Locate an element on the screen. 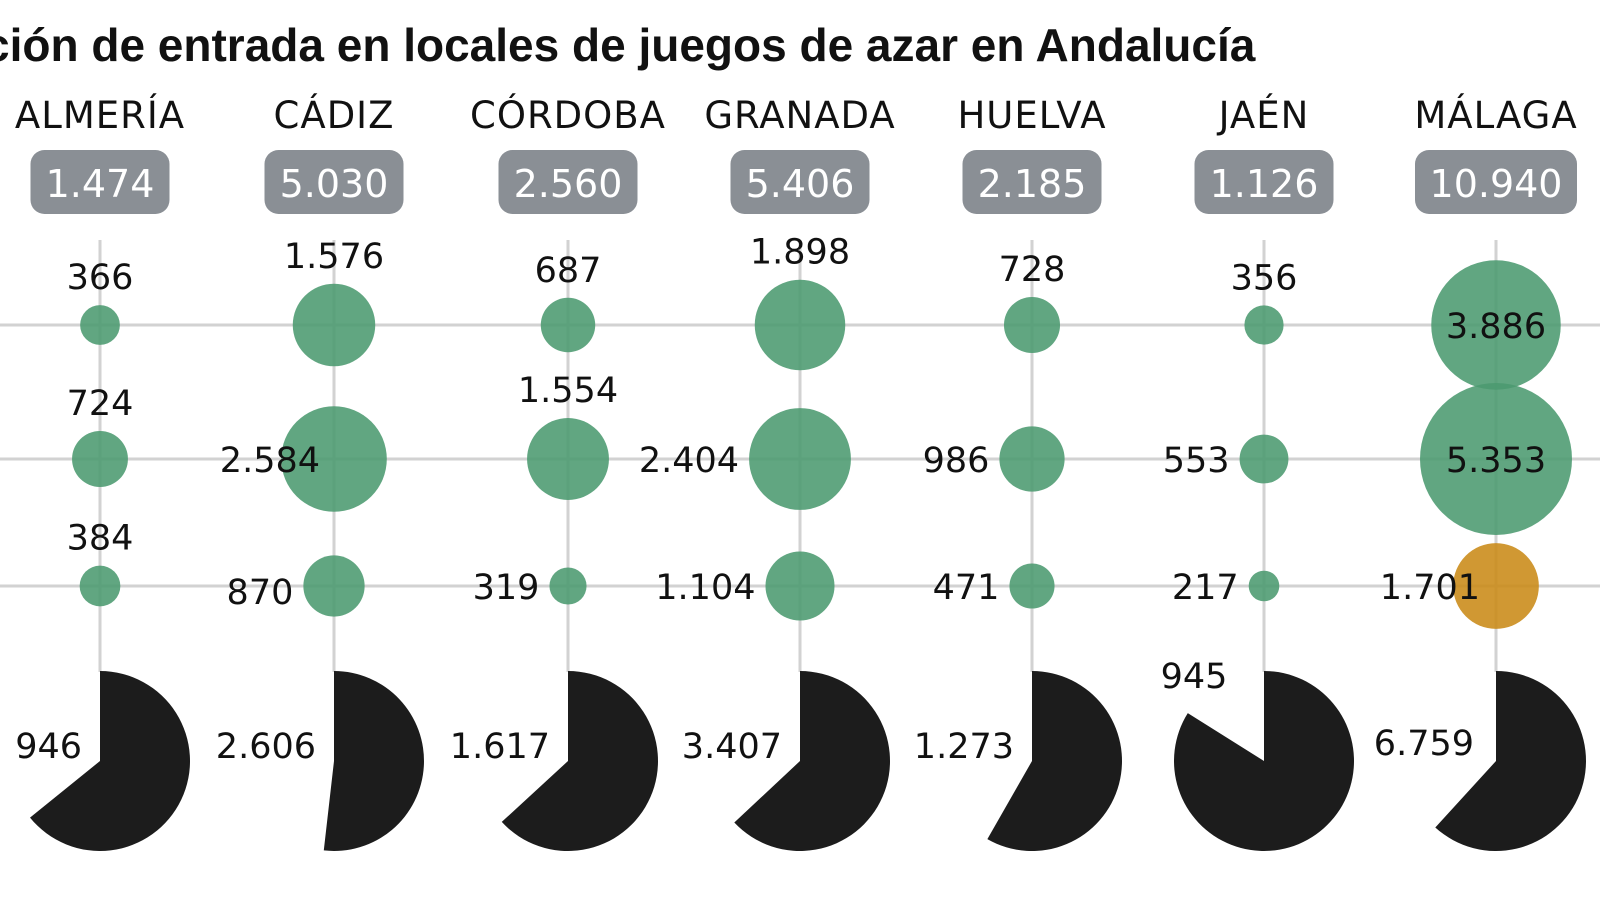  total-badge-malaga is located at coordinates (1496, 182).